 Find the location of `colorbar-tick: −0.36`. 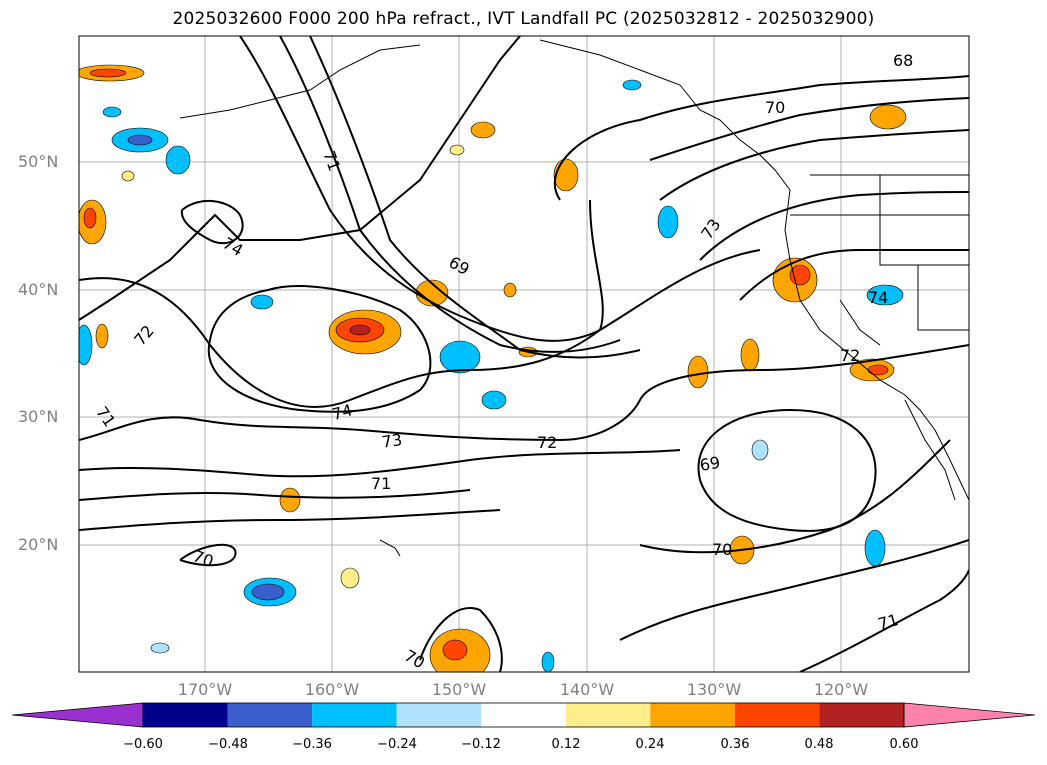

colorbar-tick: −0.36 is located at coordinates (312, 744).